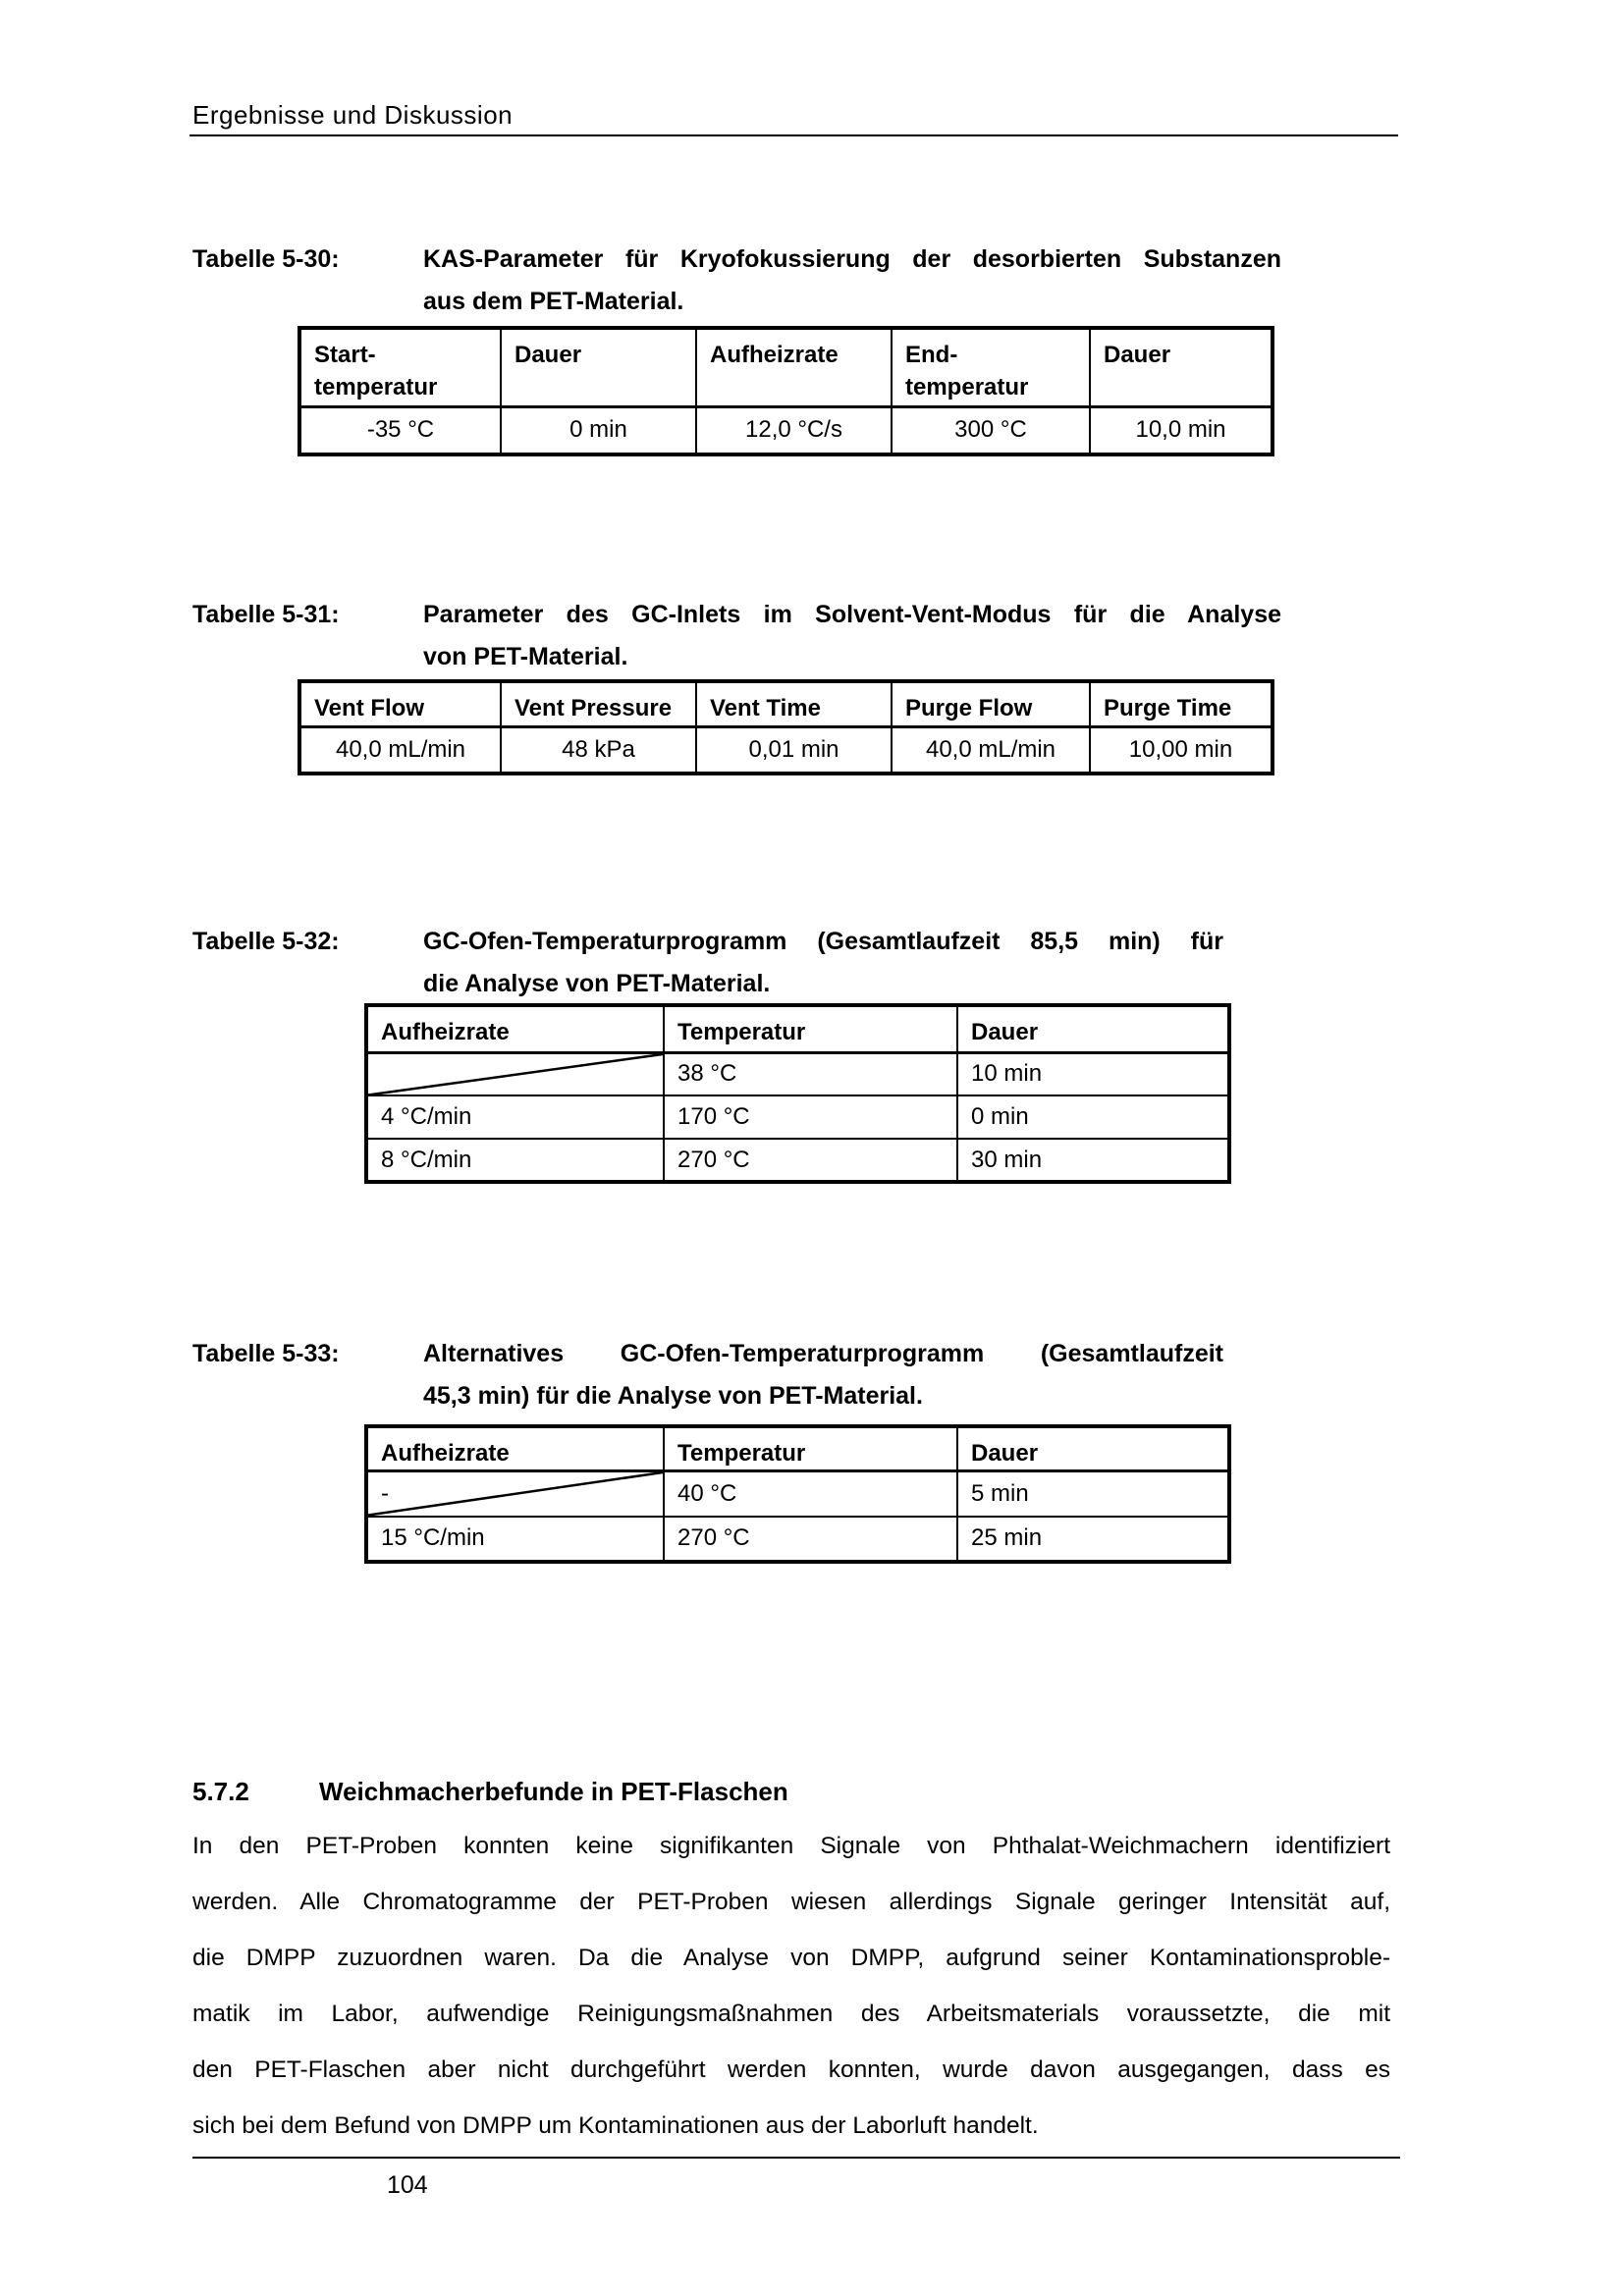  What do you see at coordinates (1093, 1539) in the screenshot?
I see `table-cell: 25 min` at bounding box center [1093, 1539].